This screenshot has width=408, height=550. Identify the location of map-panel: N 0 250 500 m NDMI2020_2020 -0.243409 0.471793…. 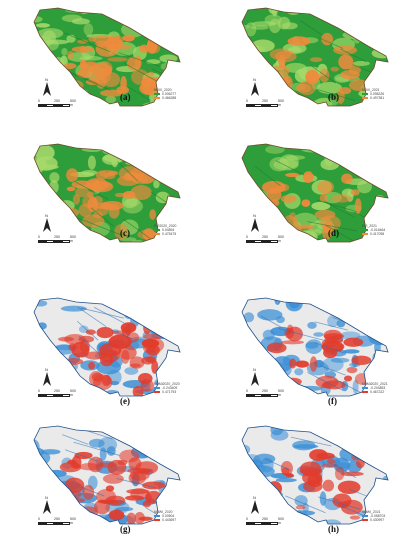
(98, 351).